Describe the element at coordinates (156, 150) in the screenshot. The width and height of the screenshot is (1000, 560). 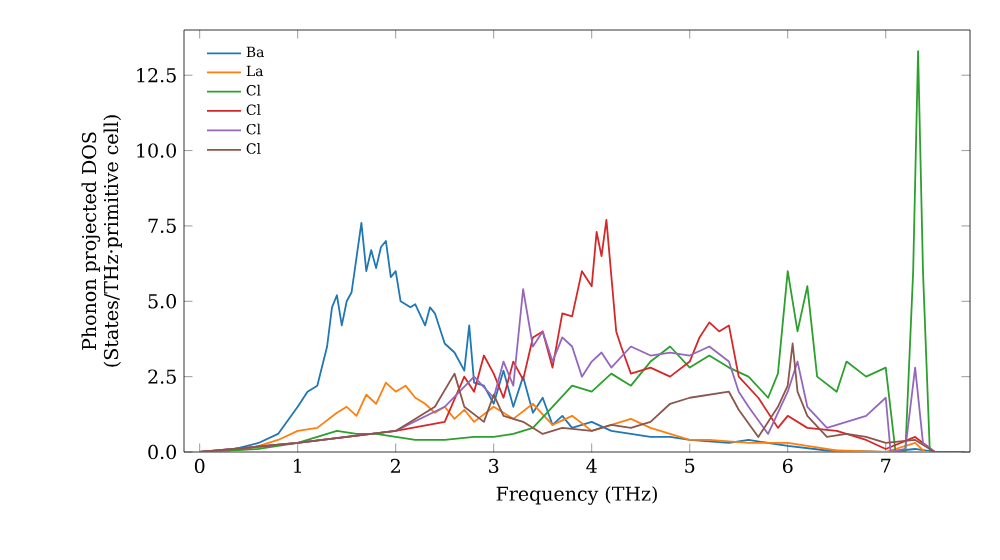
I see `y-tick-label: 10.0` at that location.